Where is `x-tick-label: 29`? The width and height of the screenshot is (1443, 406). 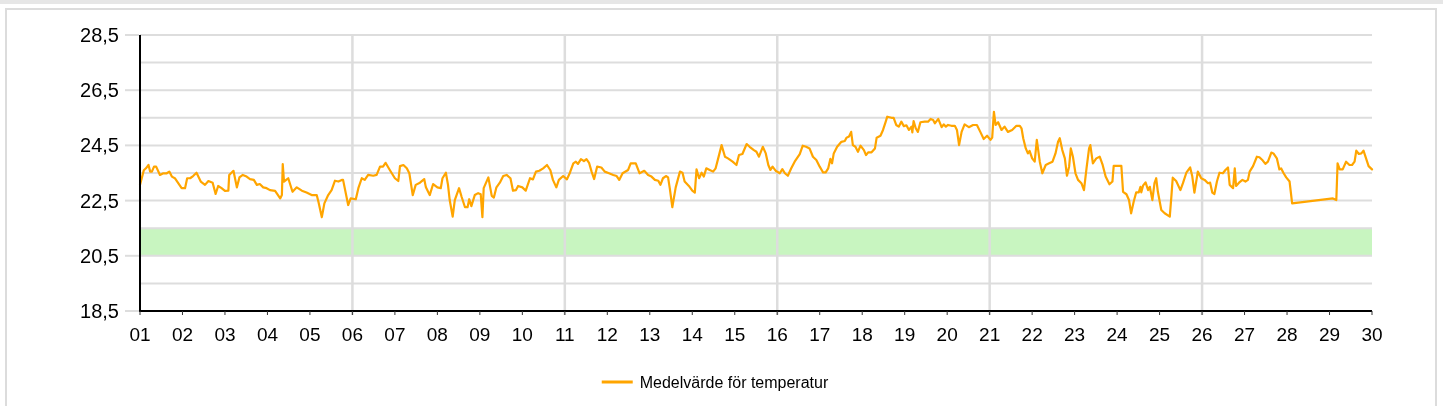 x-tick-label: 29 is located at coordinates (1329, 334).